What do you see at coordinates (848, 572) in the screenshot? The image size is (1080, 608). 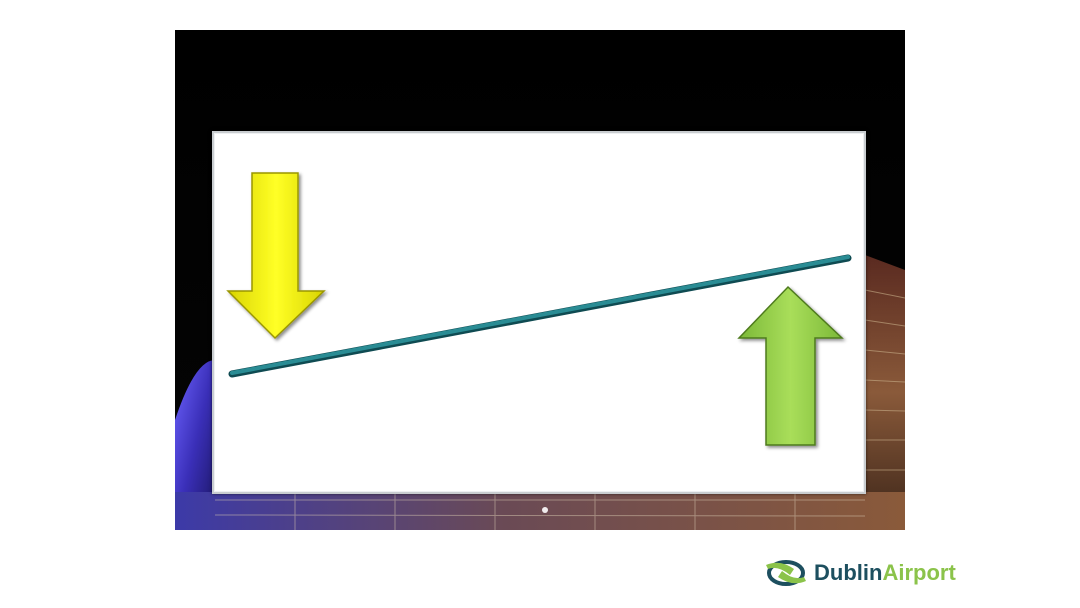 I see `logo-word-dublin: Dublin` at bounding box center [848, 572].